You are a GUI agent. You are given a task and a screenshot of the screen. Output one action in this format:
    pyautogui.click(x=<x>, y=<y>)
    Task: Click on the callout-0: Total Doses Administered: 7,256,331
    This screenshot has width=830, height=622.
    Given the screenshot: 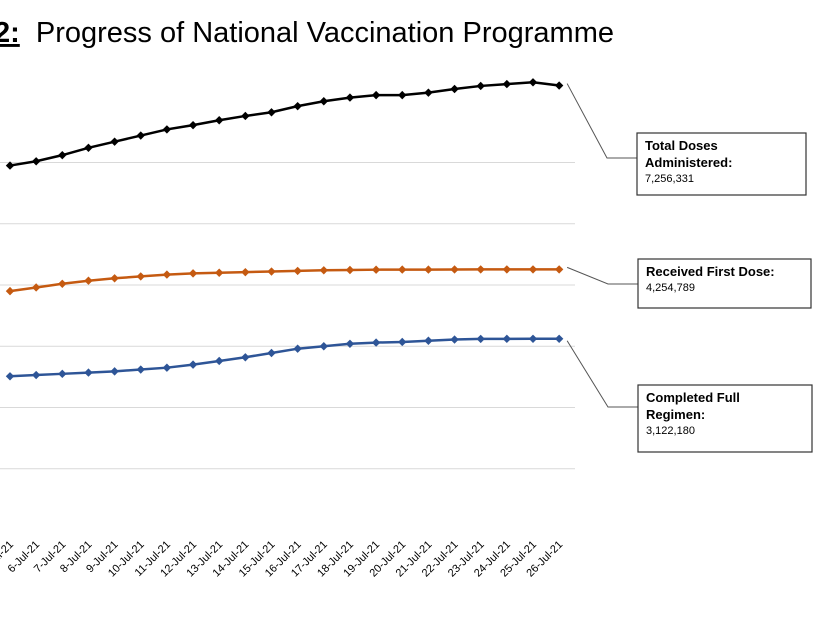 What is the action you would take?
    pyautogui.click(x=686, y=139)
    